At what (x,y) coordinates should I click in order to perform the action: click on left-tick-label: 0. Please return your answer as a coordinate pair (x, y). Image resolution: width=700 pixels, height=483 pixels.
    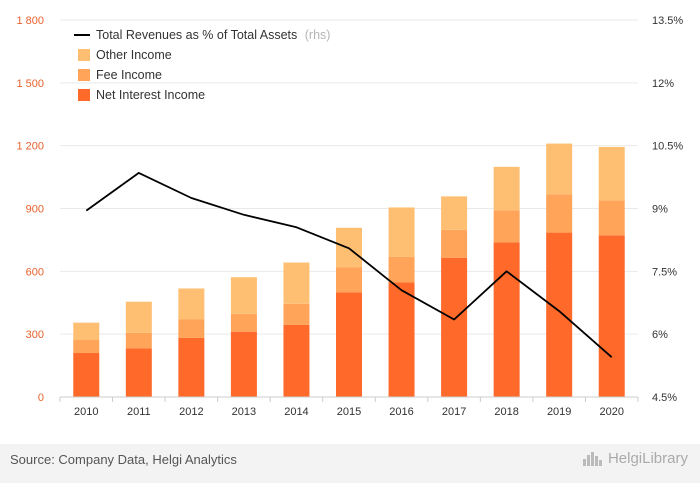
    Looking at the image, I should click on (41, 398).